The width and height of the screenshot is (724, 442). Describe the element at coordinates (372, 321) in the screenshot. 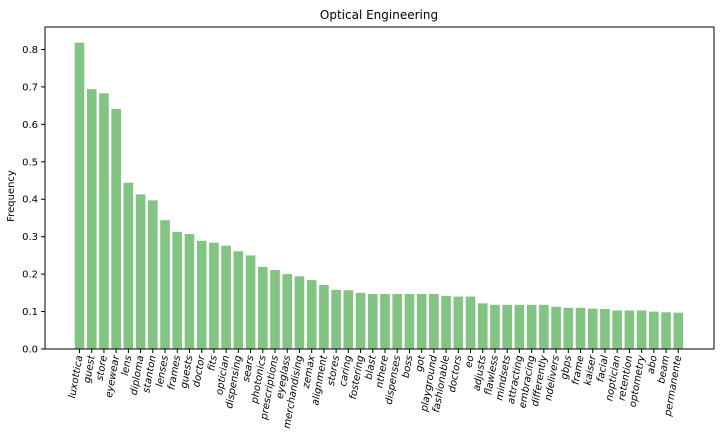

I see `bar-blast` at that location.